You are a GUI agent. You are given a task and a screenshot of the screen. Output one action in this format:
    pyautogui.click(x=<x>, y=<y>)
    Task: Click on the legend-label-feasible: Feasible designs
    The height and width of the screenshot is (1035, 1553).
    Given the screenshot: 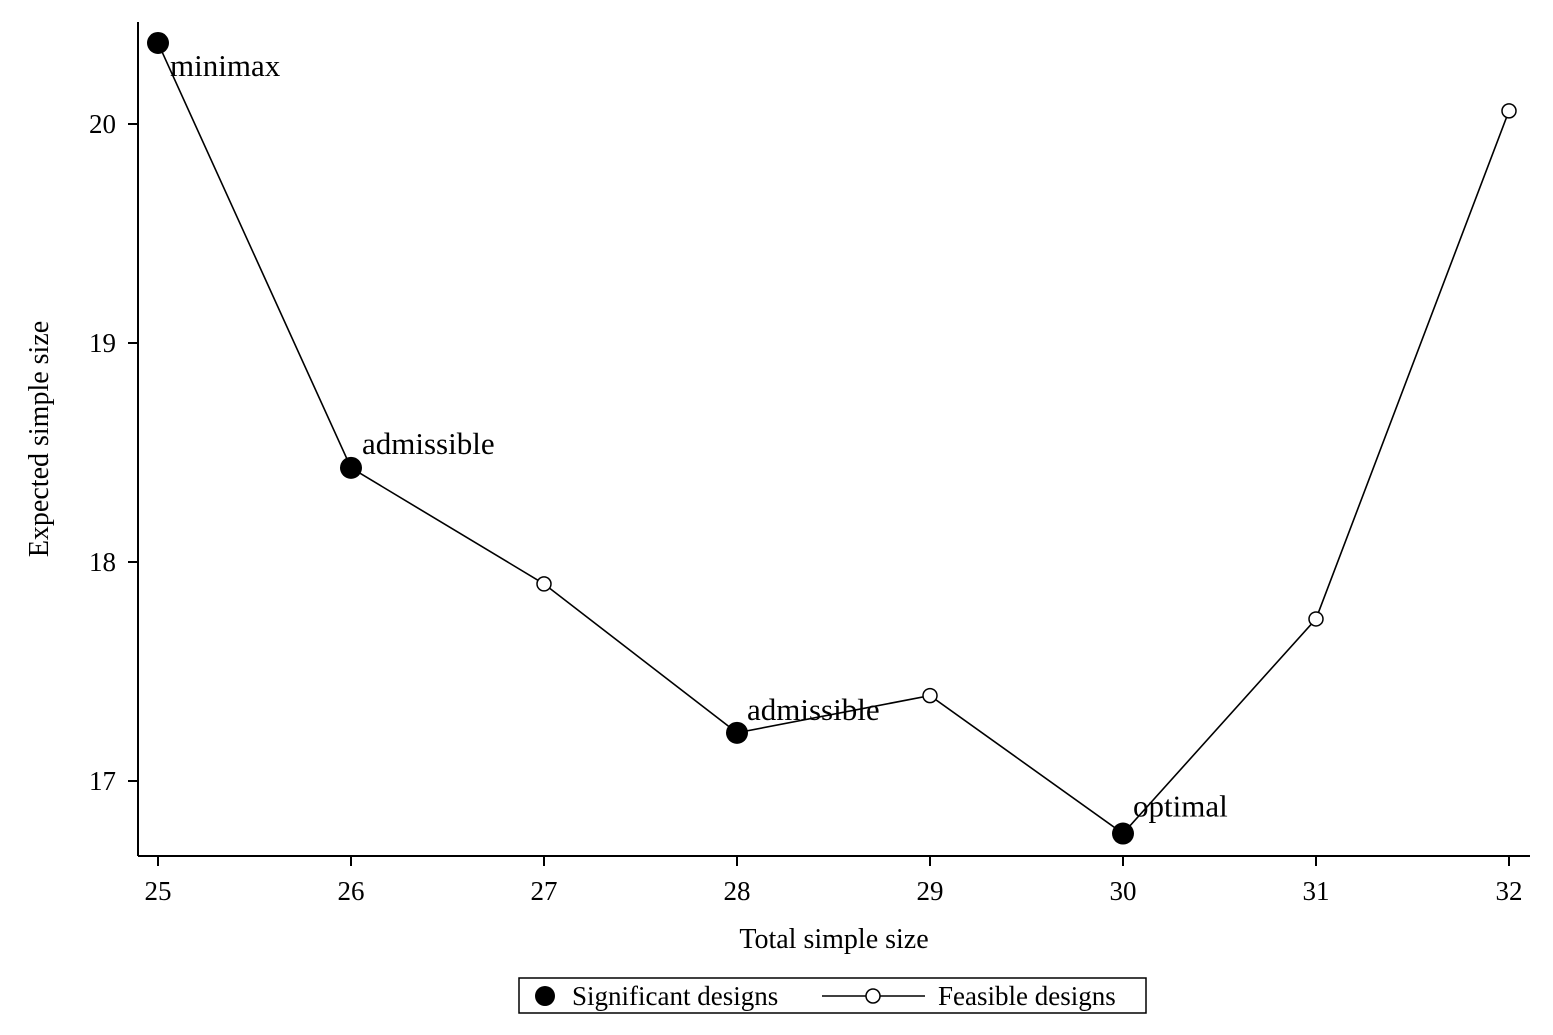 What is the action you would take?
    pyautogui.click(x=1027, y=996)
    